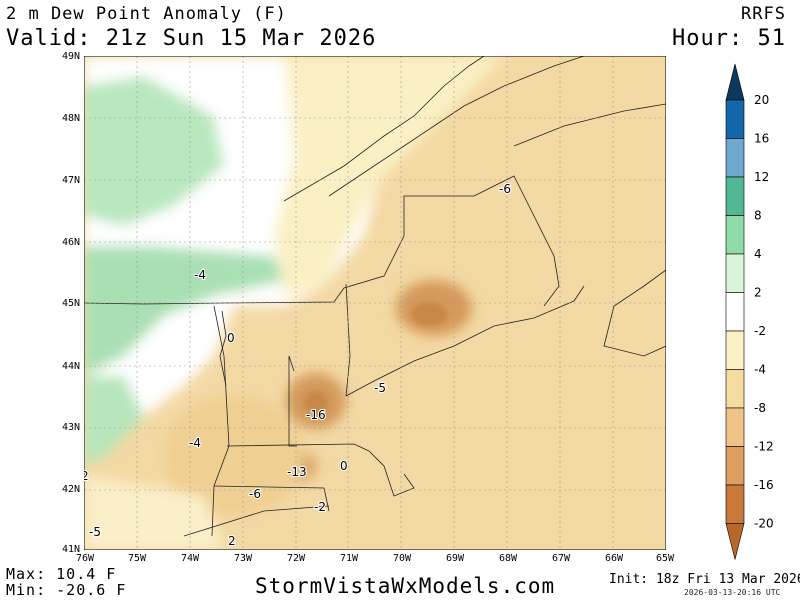 The height and width of the screenshot is (600, 800). I want to click on lon-label: 66W, so click(614, 558).